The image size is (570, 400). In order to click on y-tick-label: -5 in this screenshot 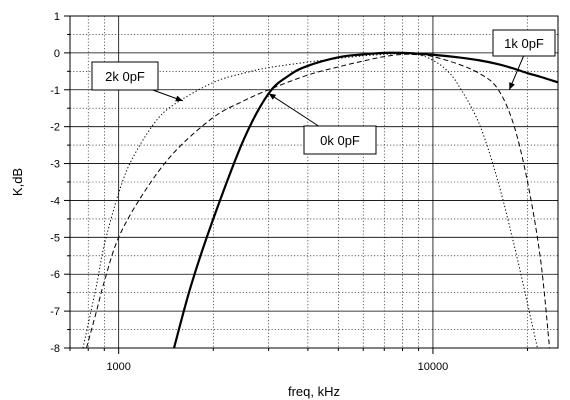, I will do `click(55, 238)`.